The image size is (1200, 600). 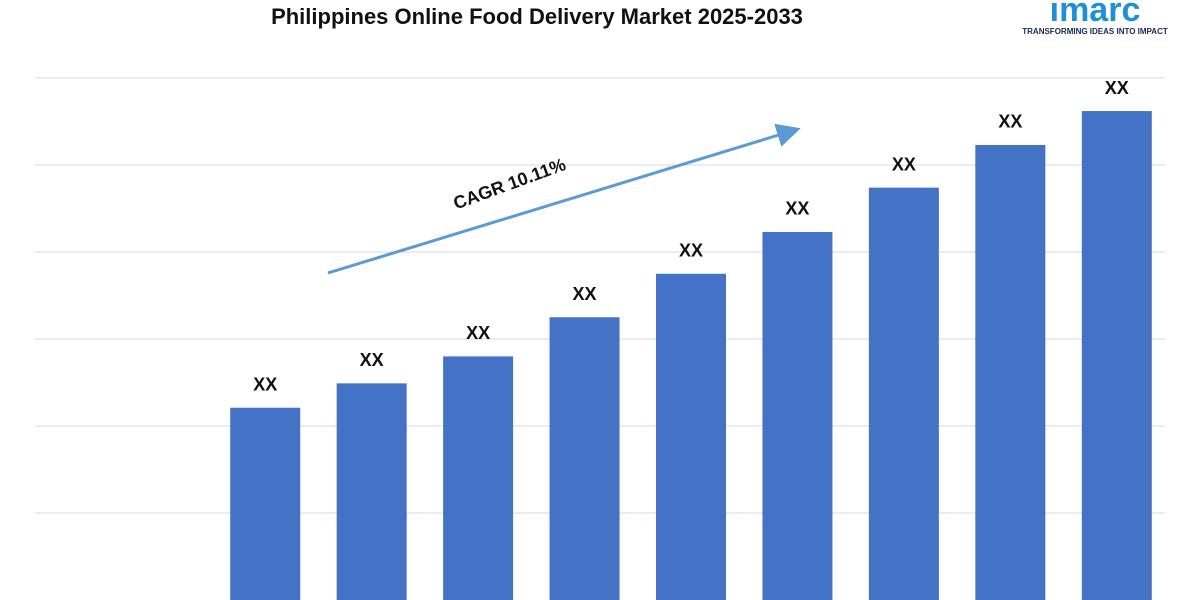 I want to click on logo: imarc, so click(x=1095, y=14).